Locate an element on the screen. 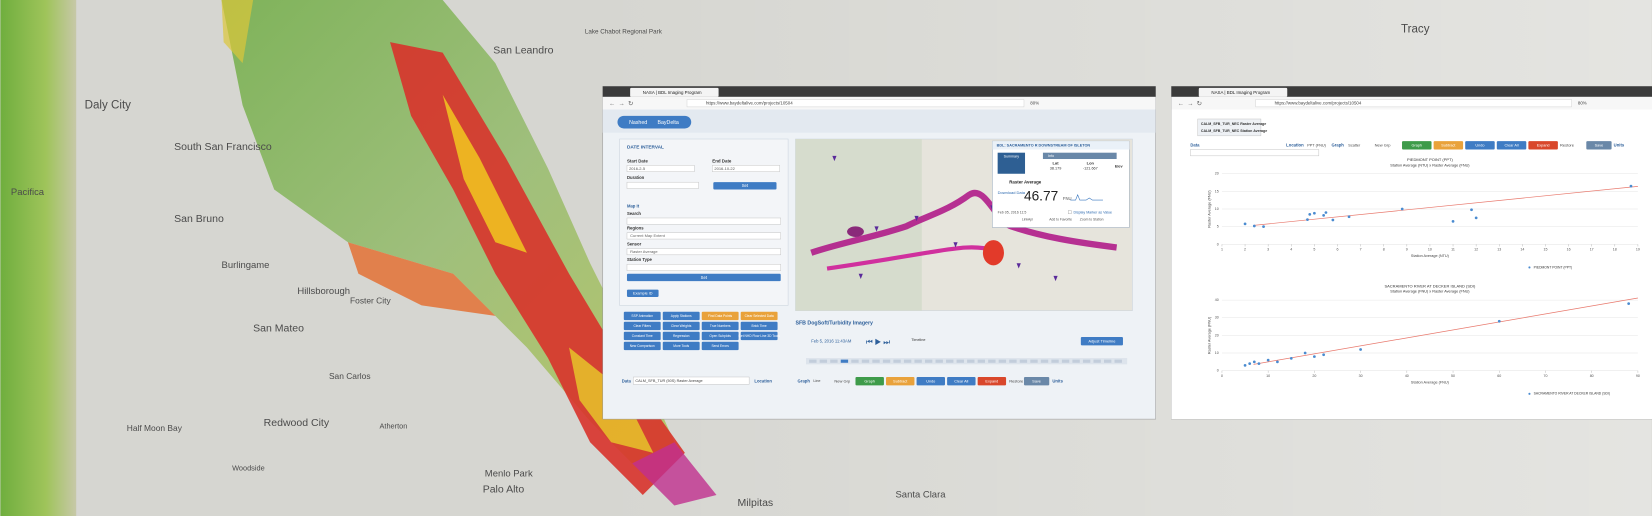  field-label: Location is located at coordinates (1295, 144).